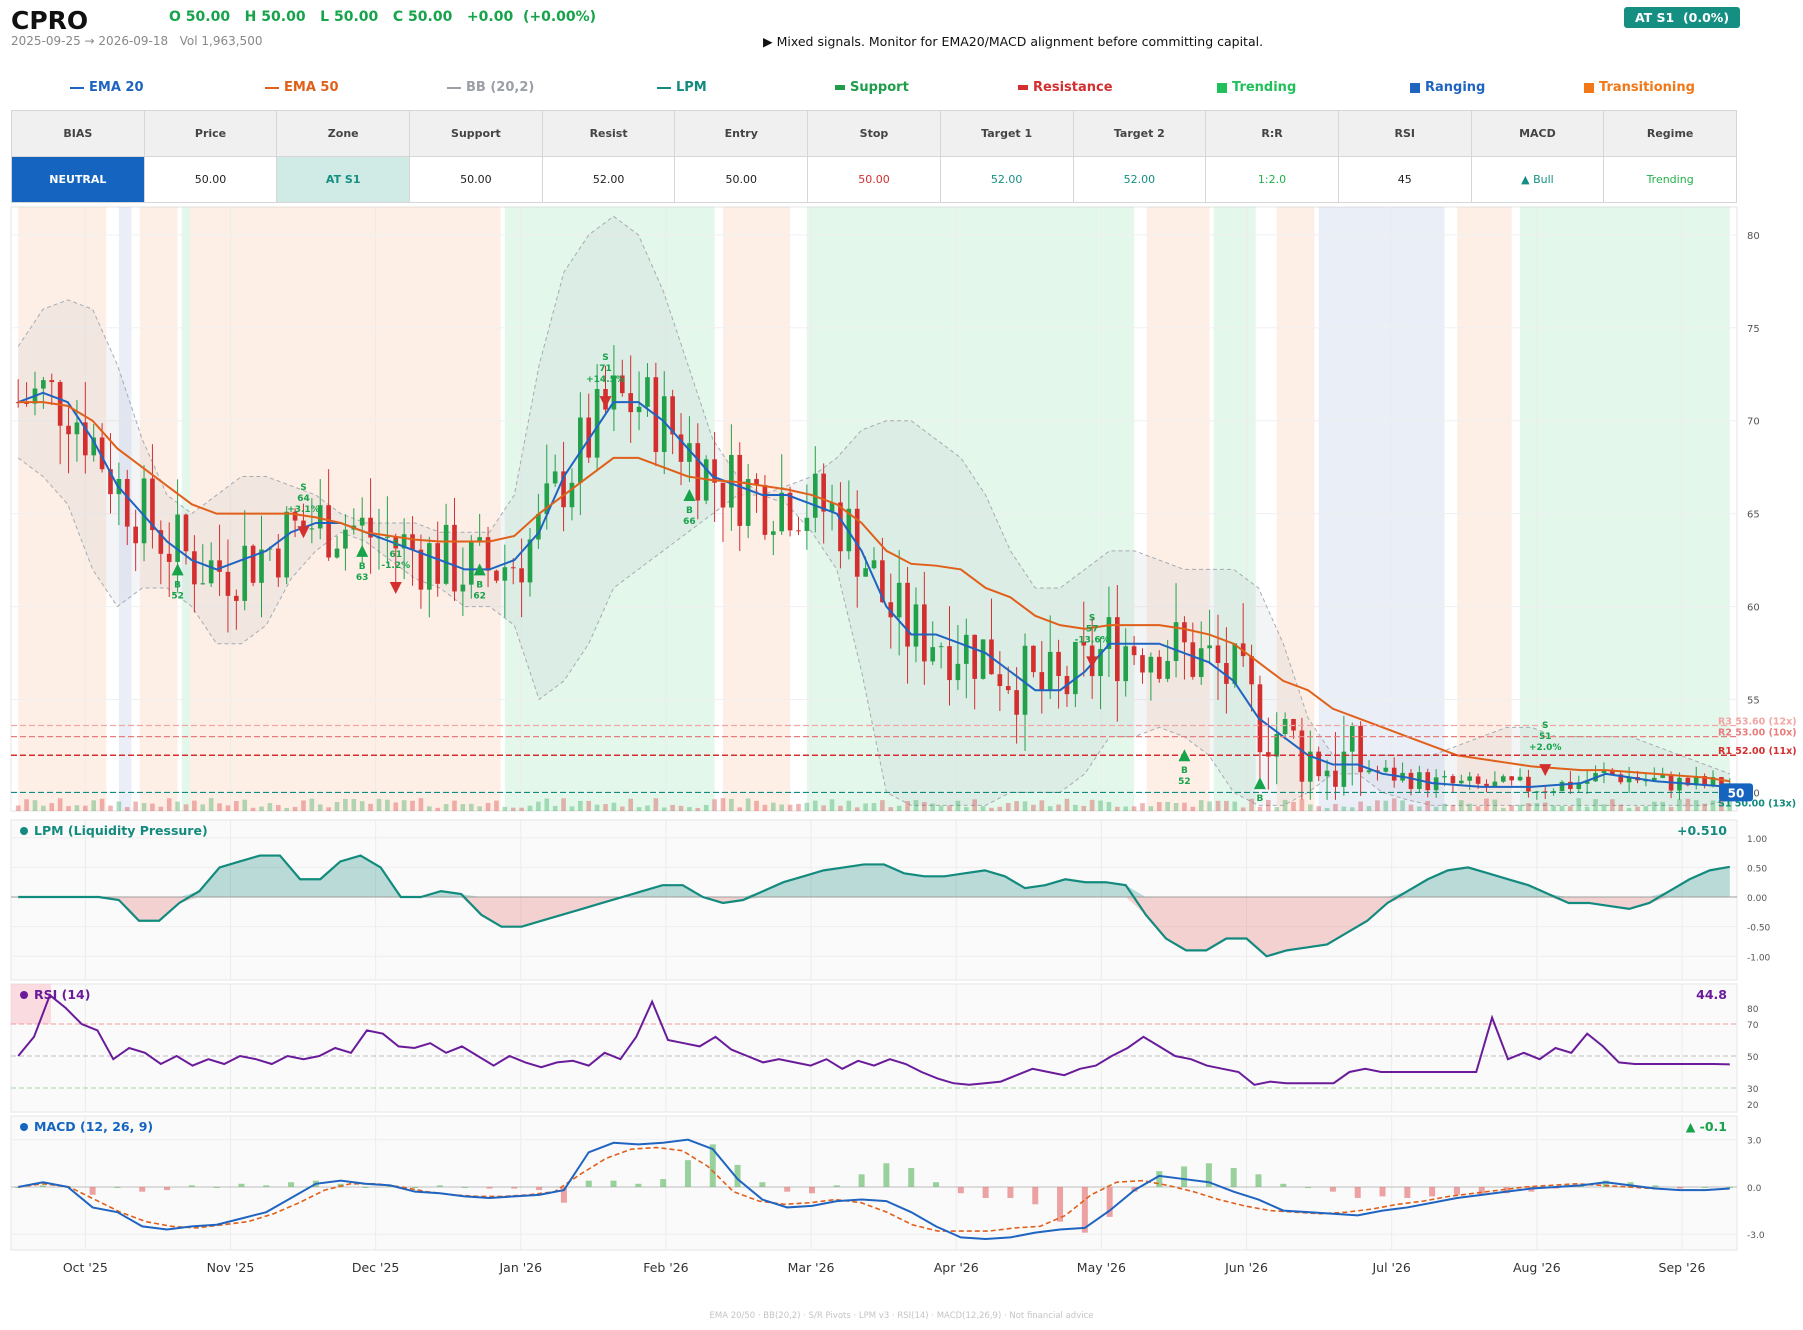 This screenshot has width=1803, height=1330. I want to click on cell-entry: 50.00, so click(741, 179).